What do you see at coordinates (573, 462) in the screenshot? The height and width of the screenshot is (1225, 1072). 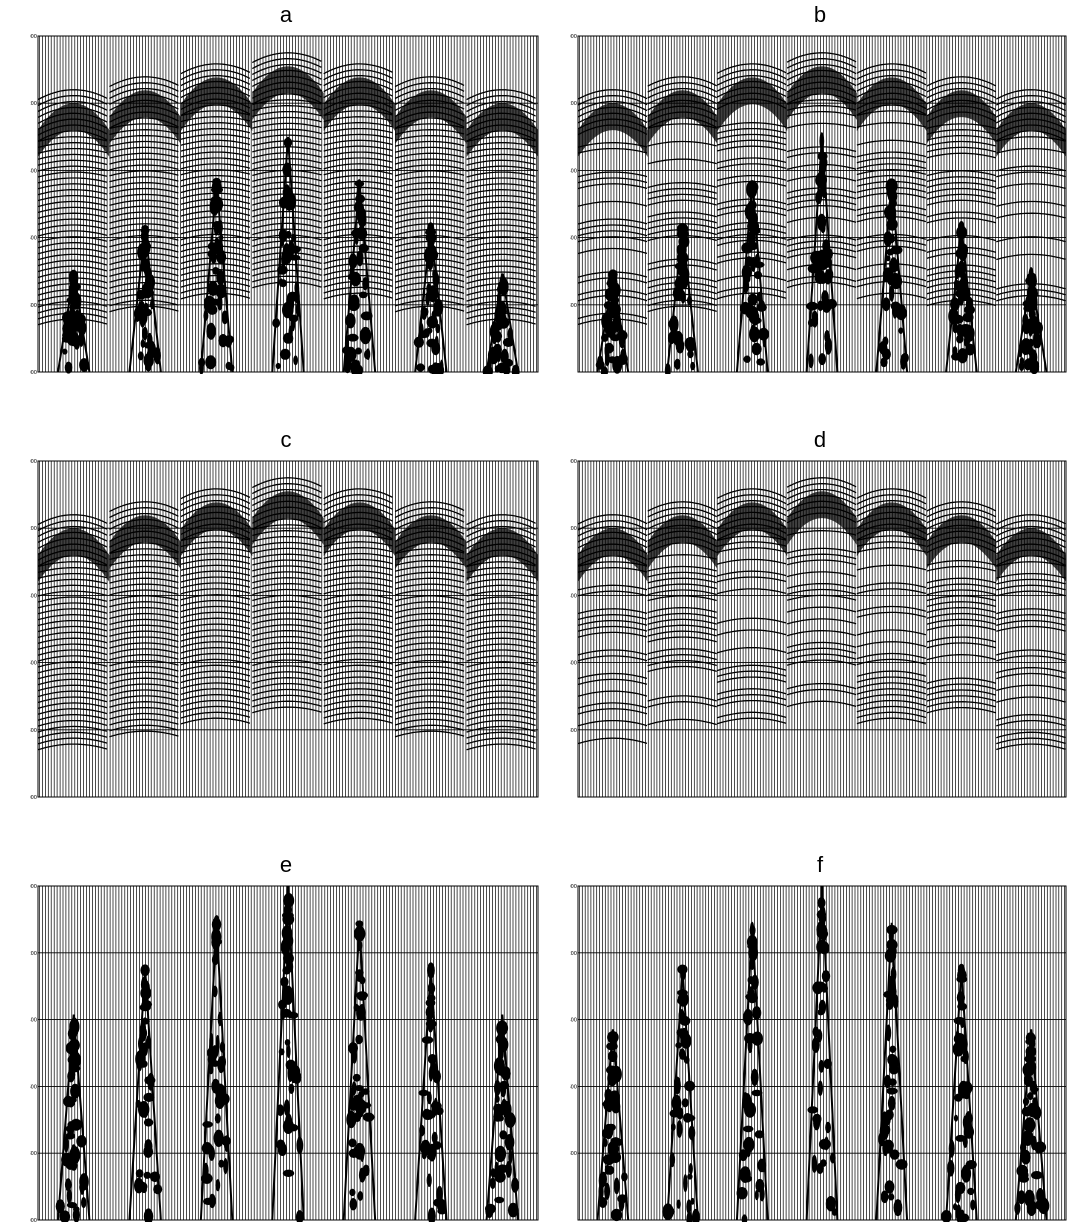 I see `time-tick-label: 0.000` at bounding box center [573, 462].